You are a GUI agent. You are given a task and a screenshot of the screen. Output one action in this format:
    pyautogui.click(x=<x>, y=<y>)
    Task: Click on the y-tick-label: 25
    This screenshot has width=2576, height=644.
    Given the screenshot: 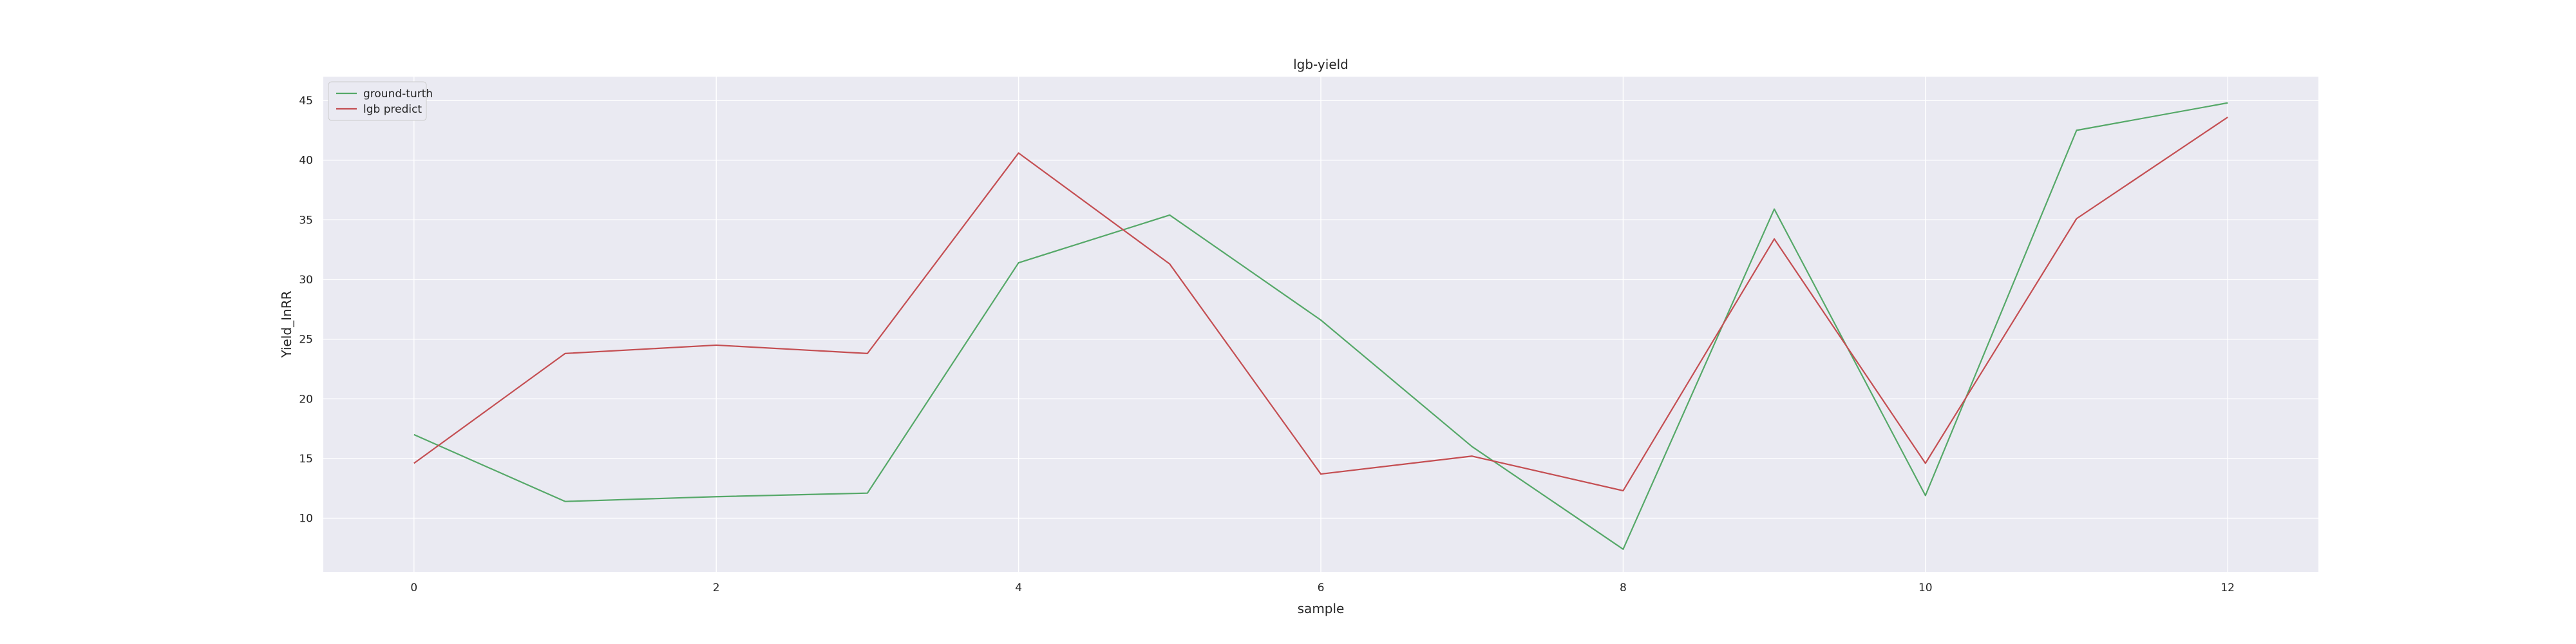 What is the action you would take?
    pyautogui.click(x=306, y=340)
    